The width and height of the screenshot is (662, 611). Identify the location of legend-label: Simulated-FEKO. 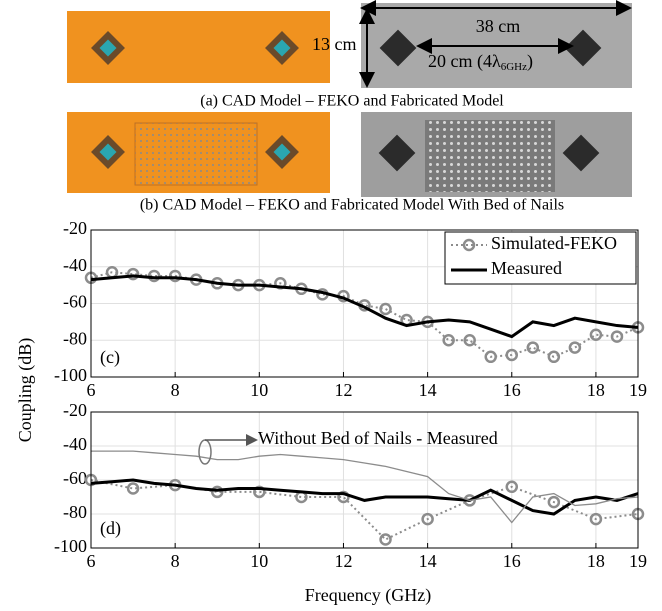
(554, 243).